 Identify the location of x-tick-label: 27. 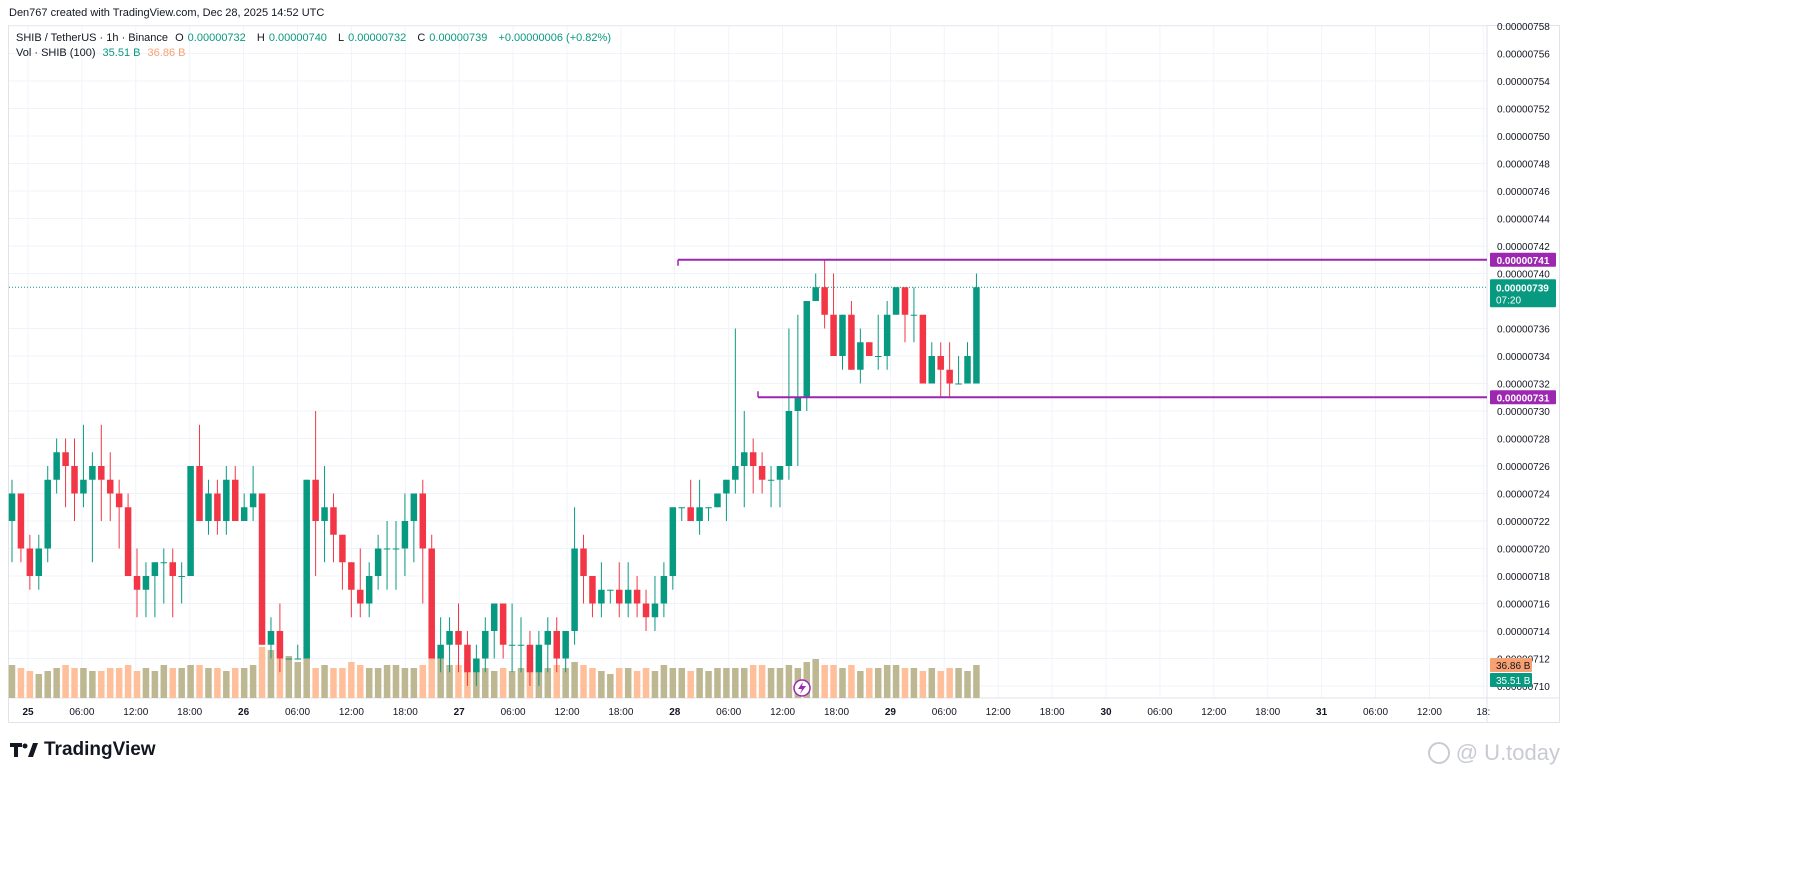
(460, 712).